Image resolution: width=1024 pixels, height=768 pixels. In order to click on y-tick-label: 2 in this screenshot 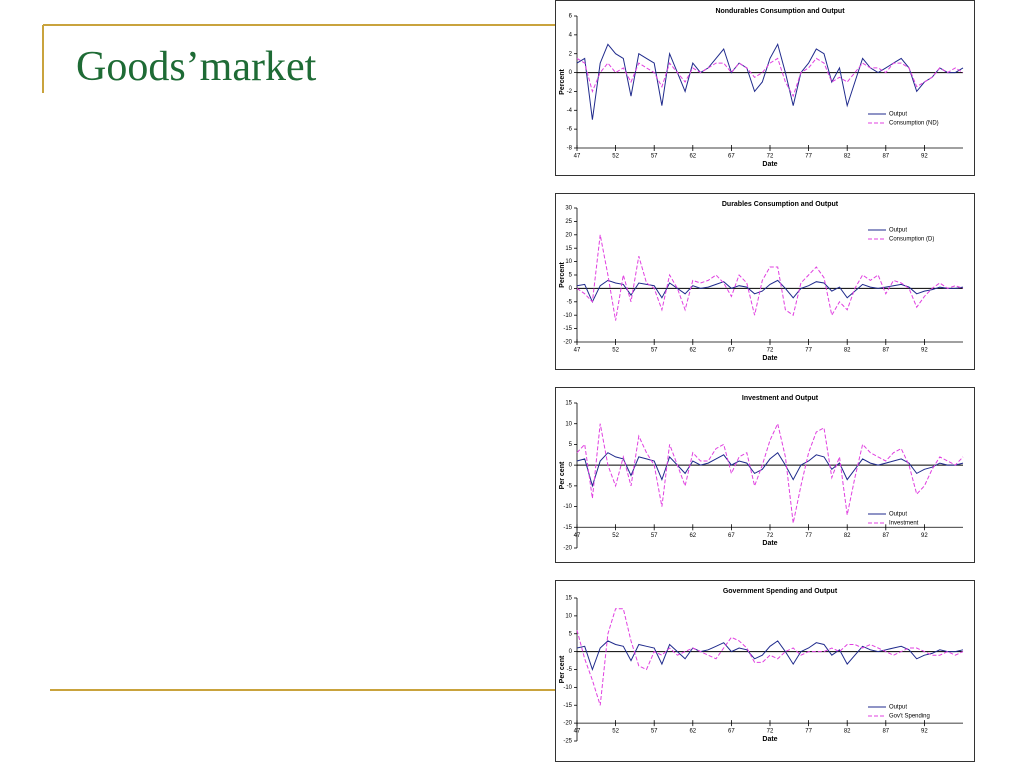, I will do `click(571, 54)`.